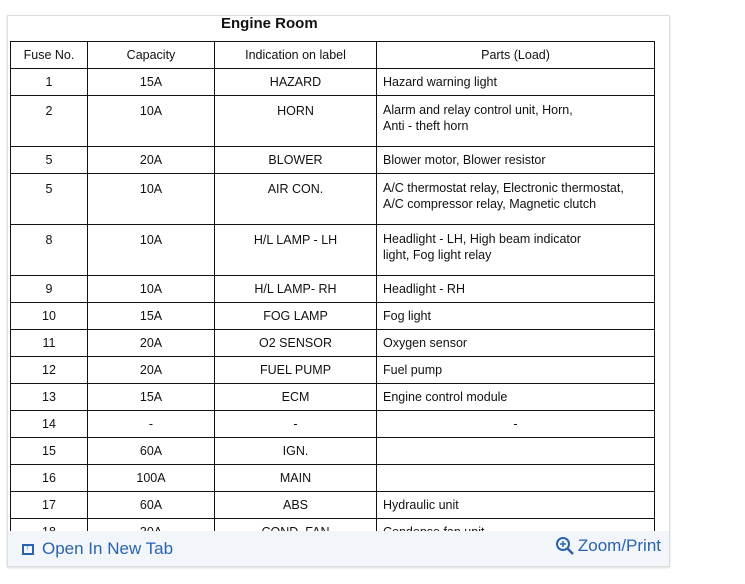 This screenshot has width=745, height=584. What do you see at coordinates (49, 397) in the screenshot?
I see `fuse-no-cell: 13` at bounding box center [49, 397].